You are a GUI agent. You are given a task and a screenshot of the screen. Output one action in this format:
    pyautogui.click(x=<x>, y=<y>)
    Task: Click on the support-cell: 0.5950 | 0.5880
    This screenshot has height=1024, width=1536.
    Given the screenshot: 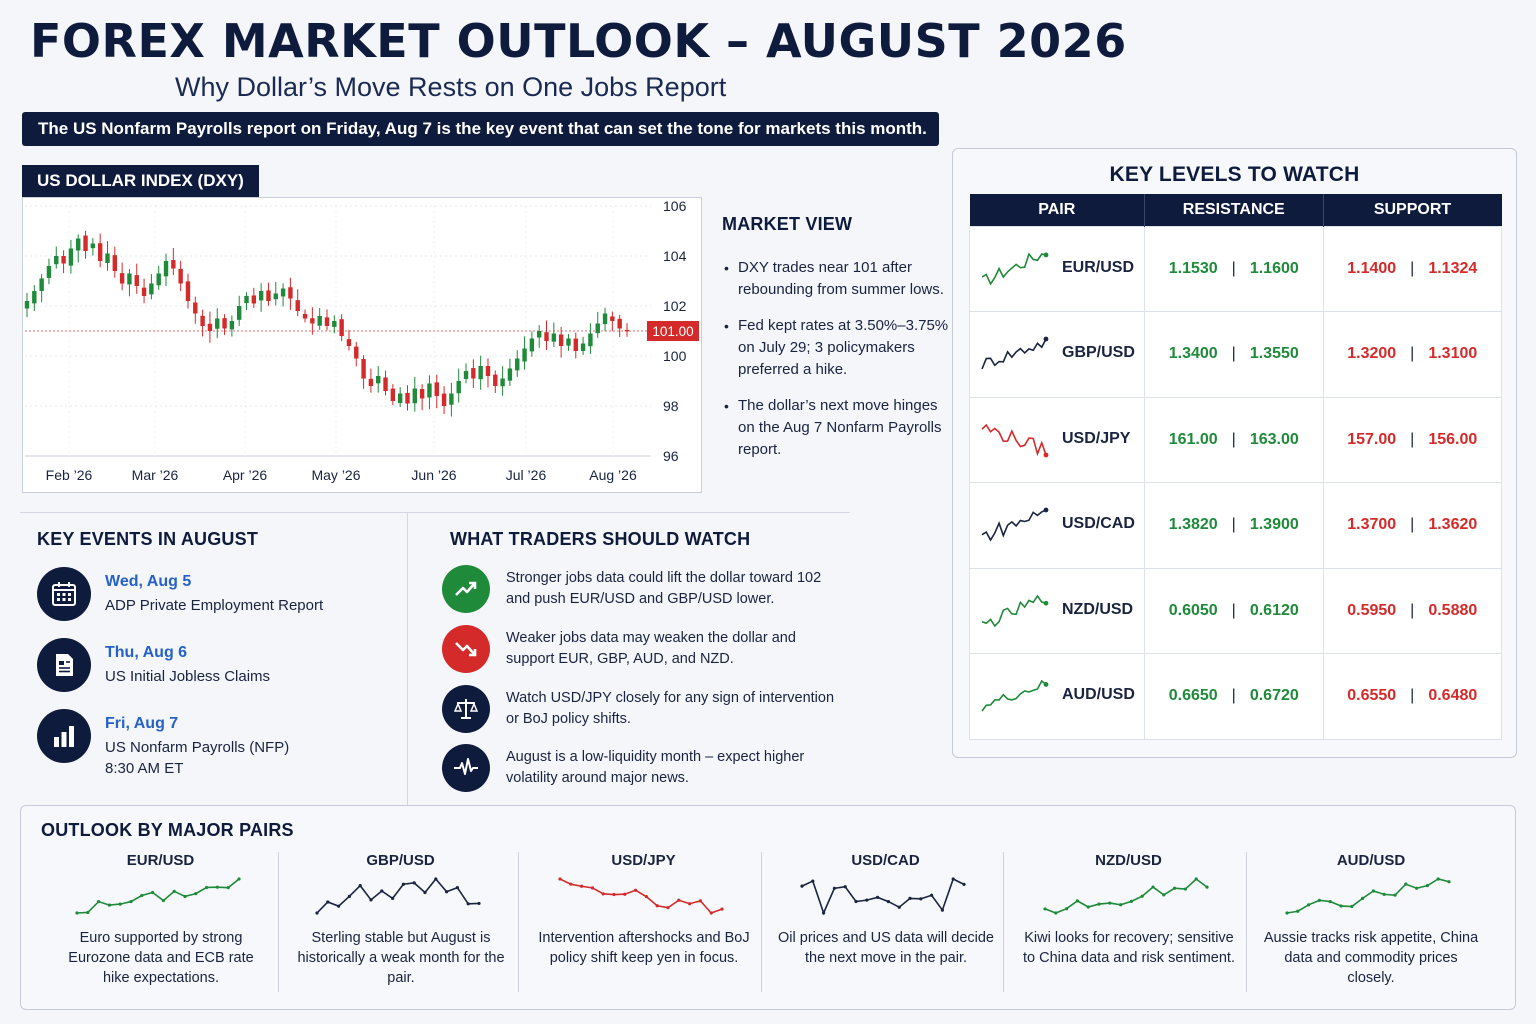 What is the action you would take?
    pyautogui.click(x=1412, y=610)
    